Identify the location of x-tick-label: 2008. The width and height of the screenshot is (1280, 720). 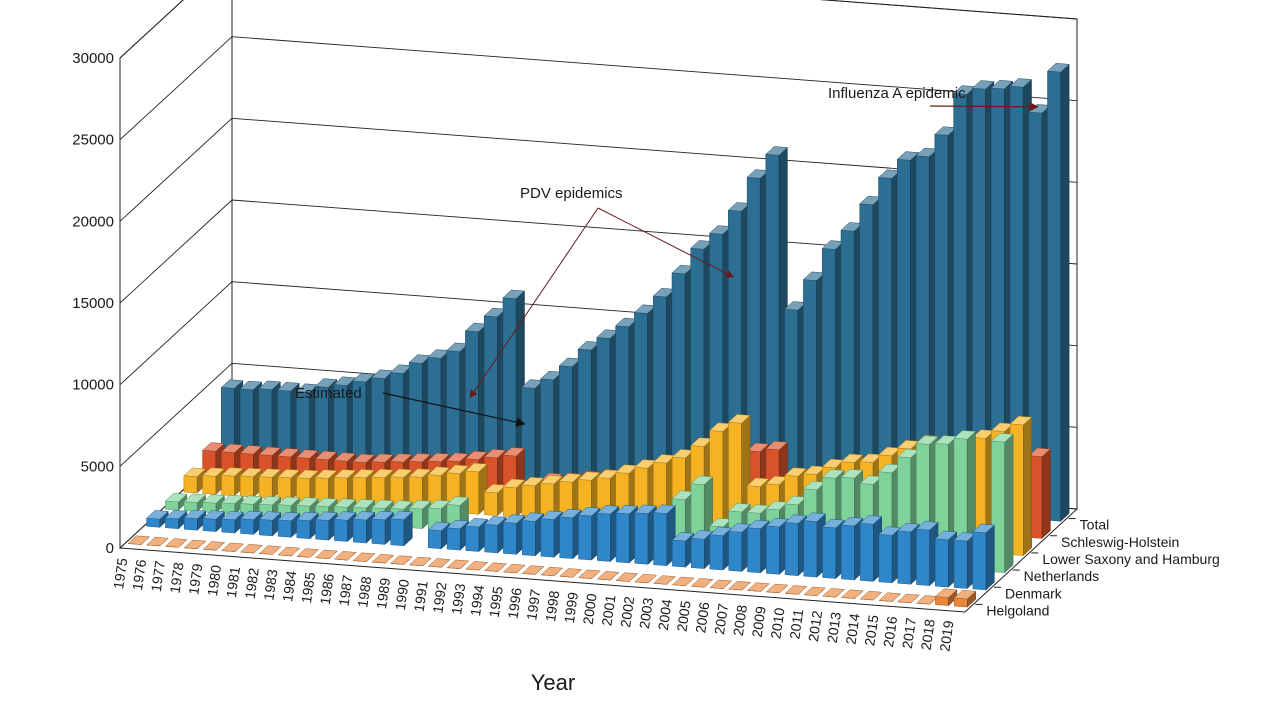
(740, 620).